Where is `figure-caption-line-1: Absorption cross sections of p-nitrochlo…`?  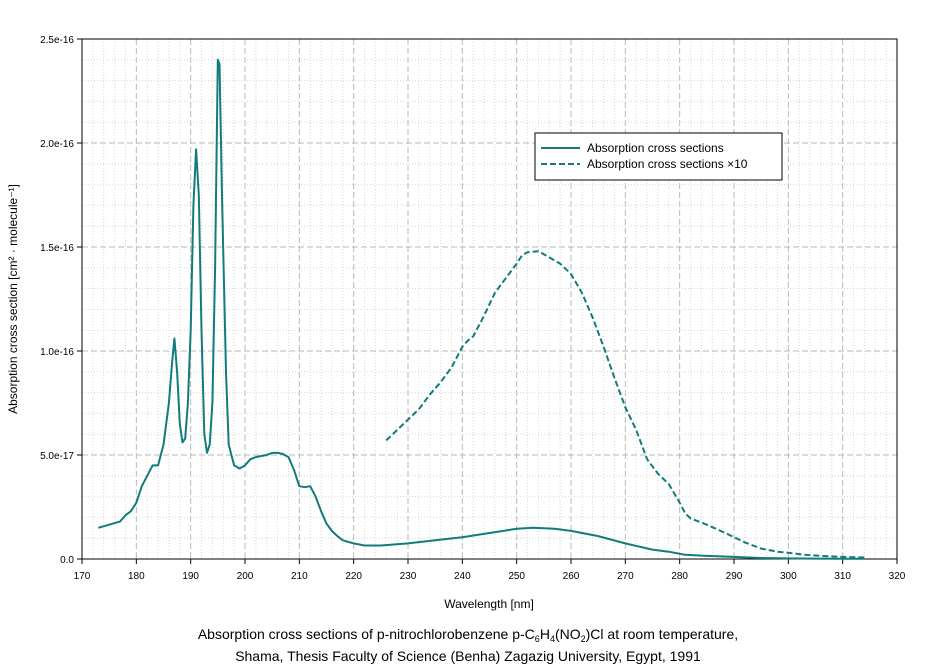
figure-caption-line-1: Absorption cross sections of p-nitrochlo… is located at coordinates (468, 635).